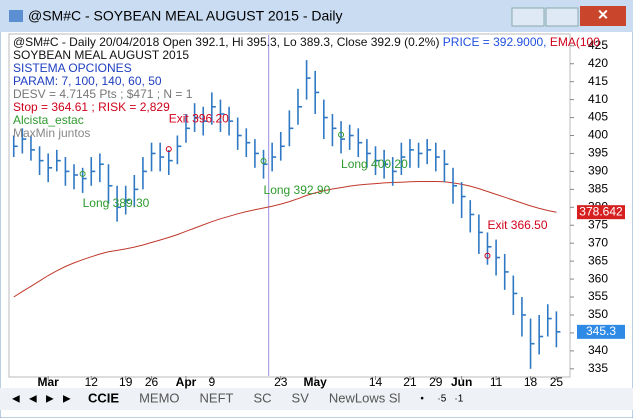 The height and width of the screenshot is (418, 633). I want to click on y-tick-label: 355, so click(598, 296).